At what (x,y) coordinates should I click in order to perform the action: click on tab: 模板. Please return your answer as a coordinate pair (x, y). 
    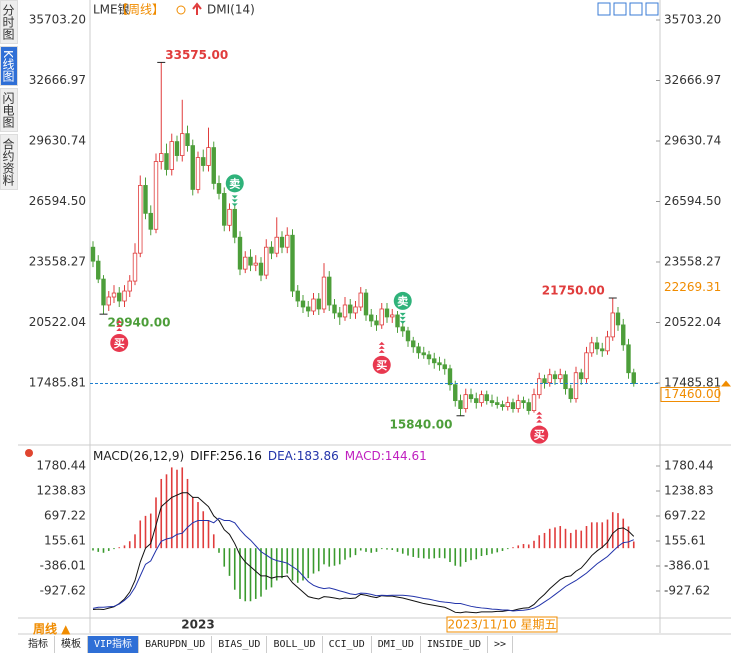
    Looking at the image, I should click on (71, 644).